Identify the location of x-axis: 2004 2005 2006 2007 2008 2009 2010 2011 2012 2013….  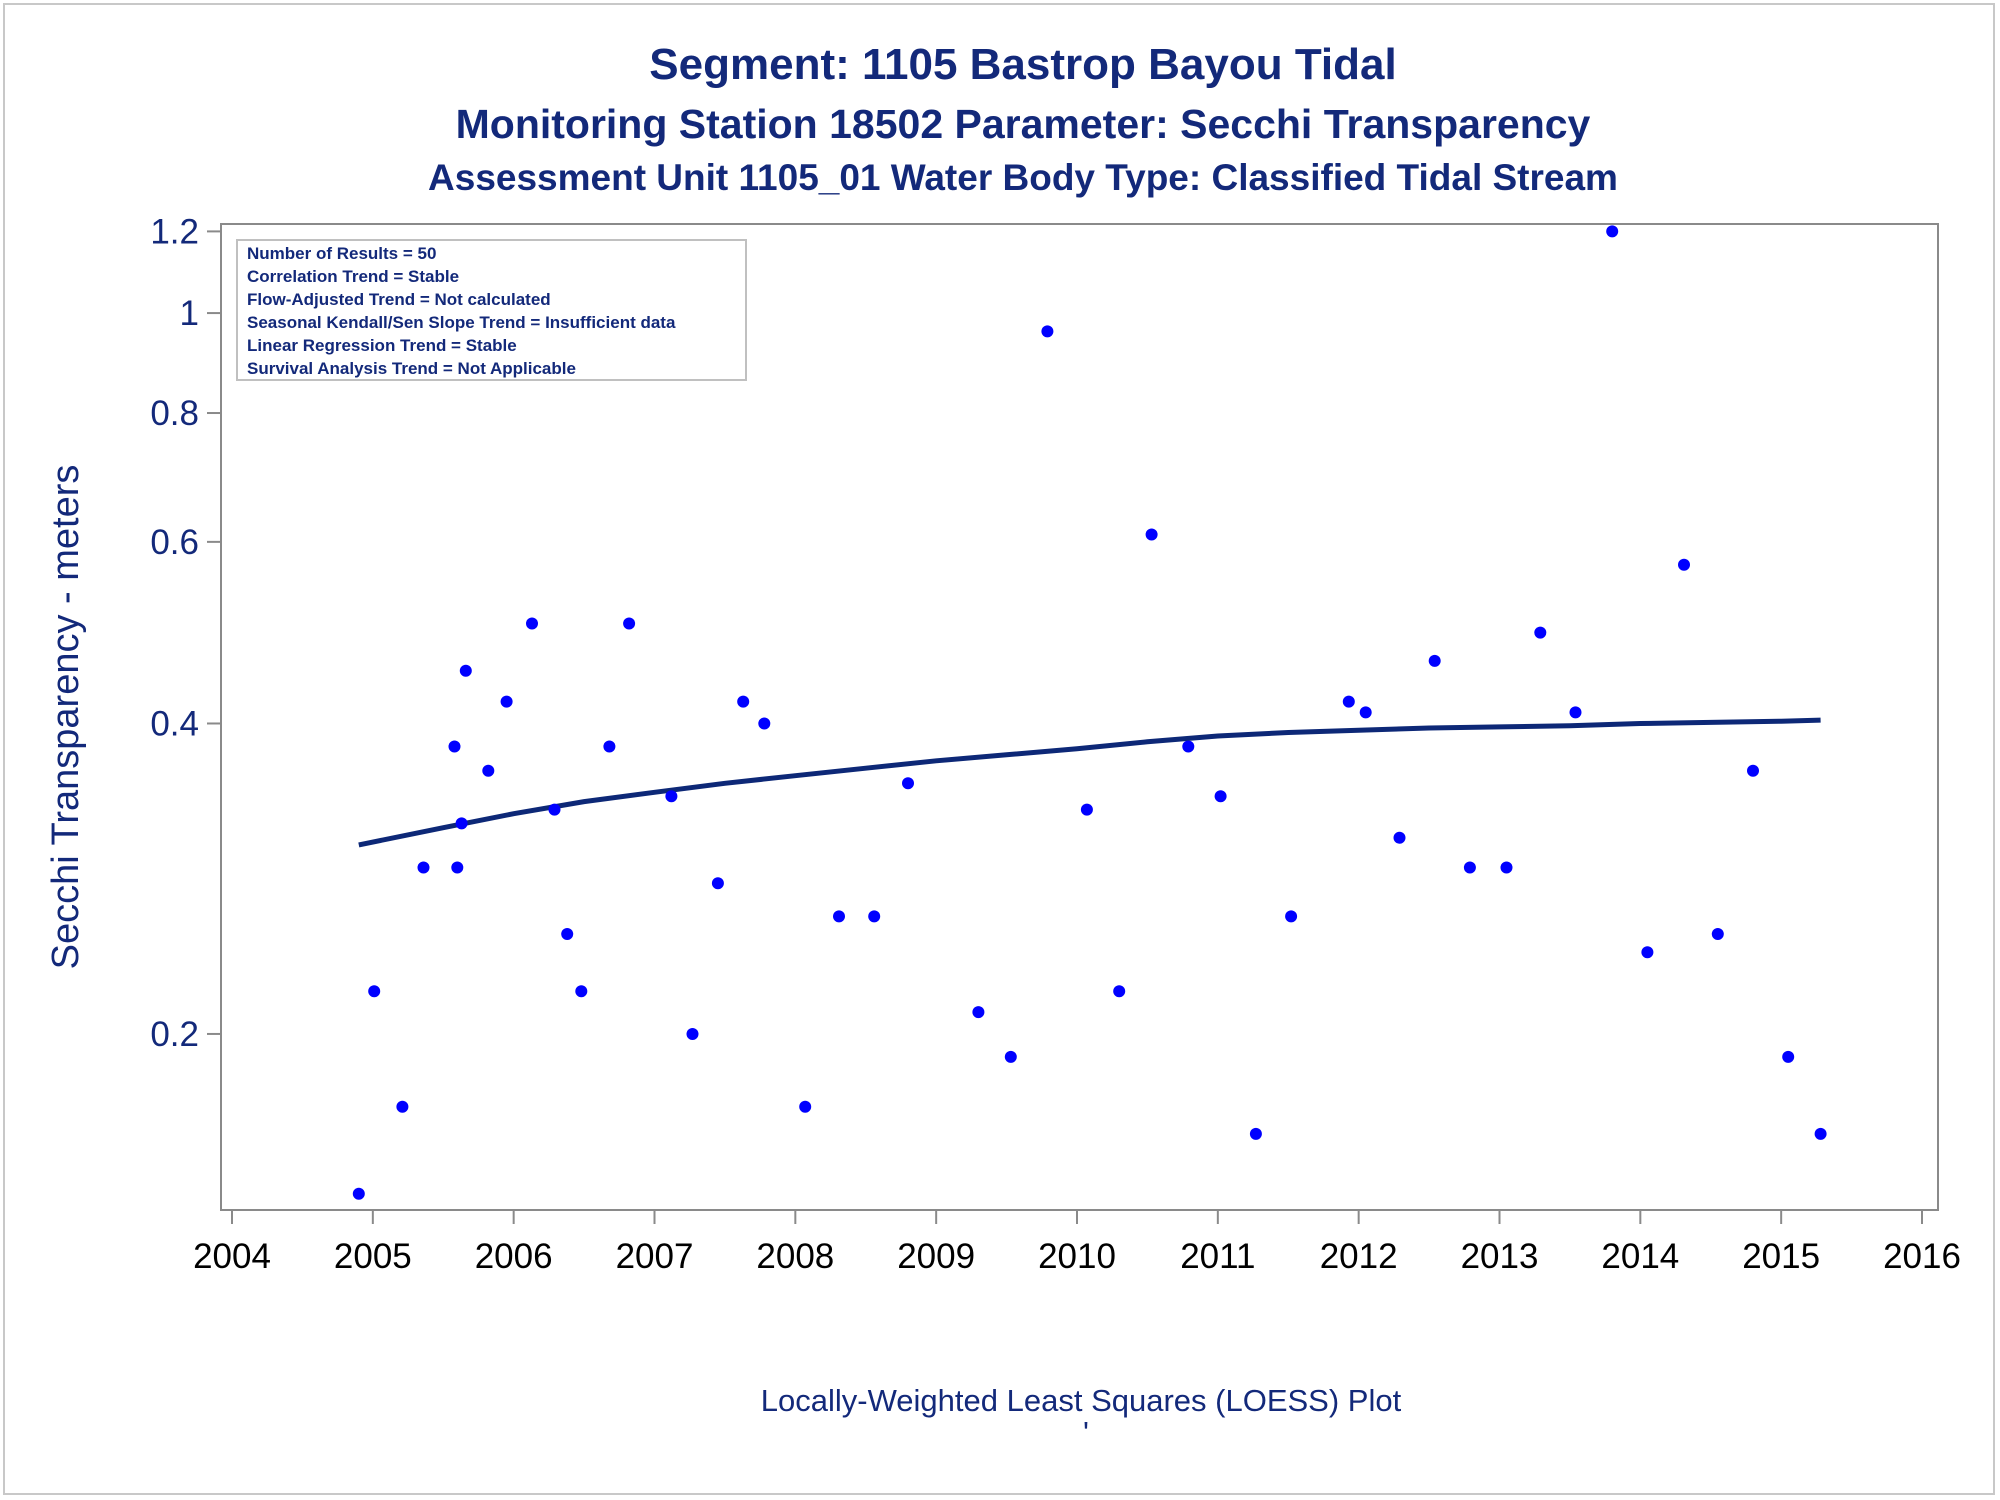
(1077, 1243).